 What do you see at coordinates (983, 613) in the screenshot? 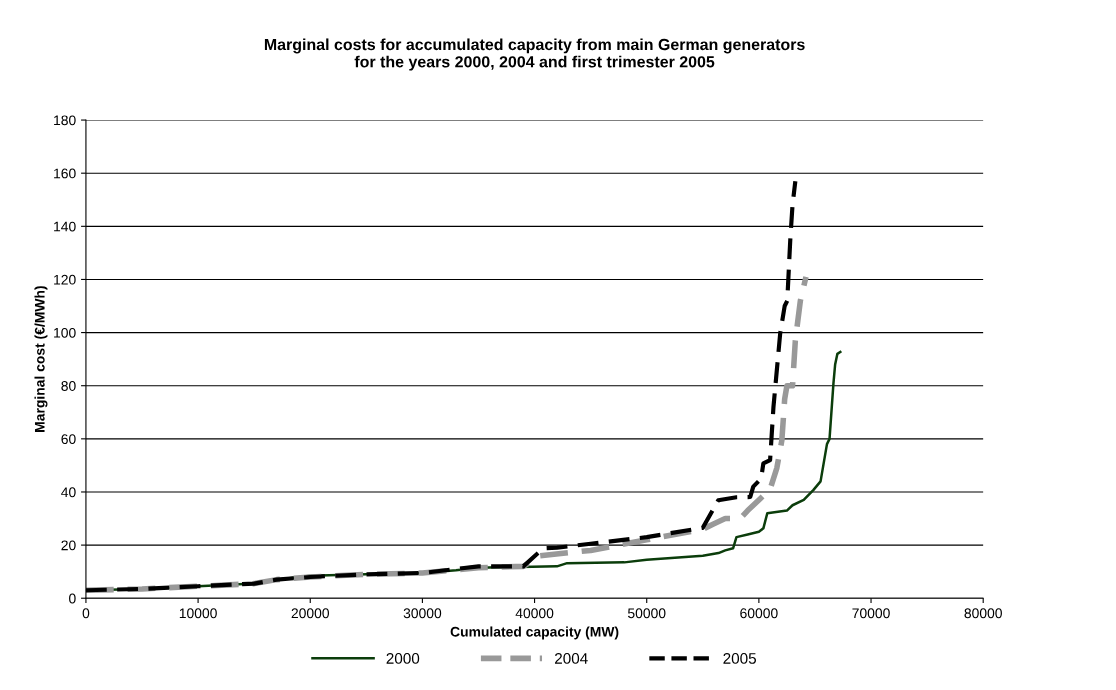
I see `x-tick-label: 80000` at bounding box center [983, 613].